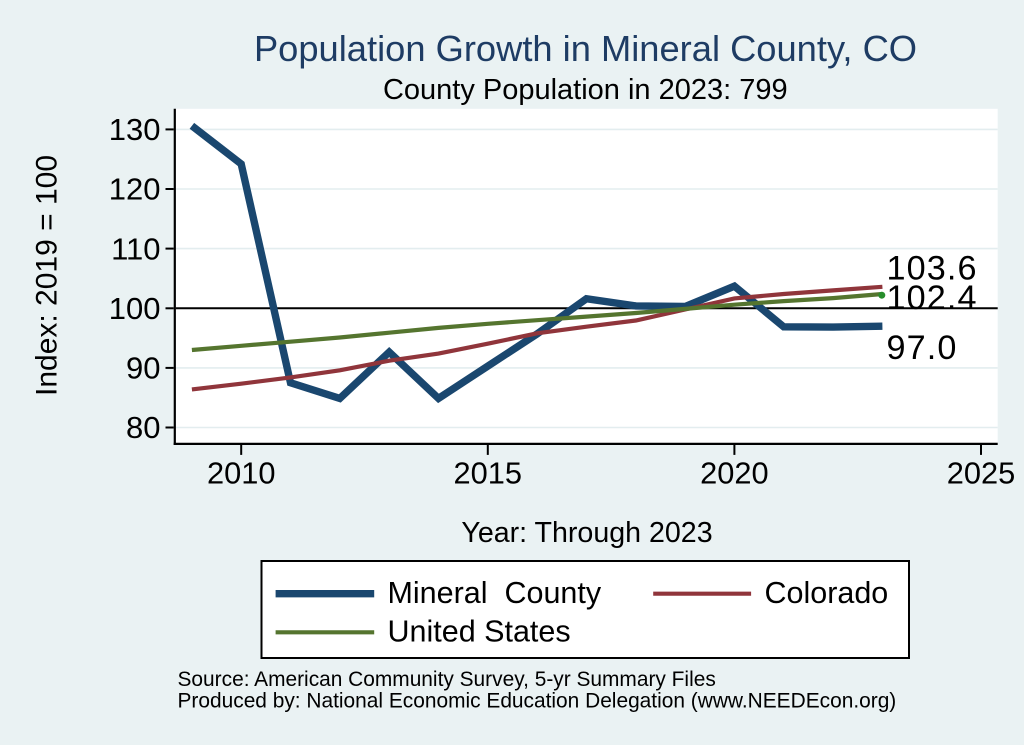  Describe the element at coordinates (495, 593) in the screenshot. I see `svg-text: Mineral County` at that location.